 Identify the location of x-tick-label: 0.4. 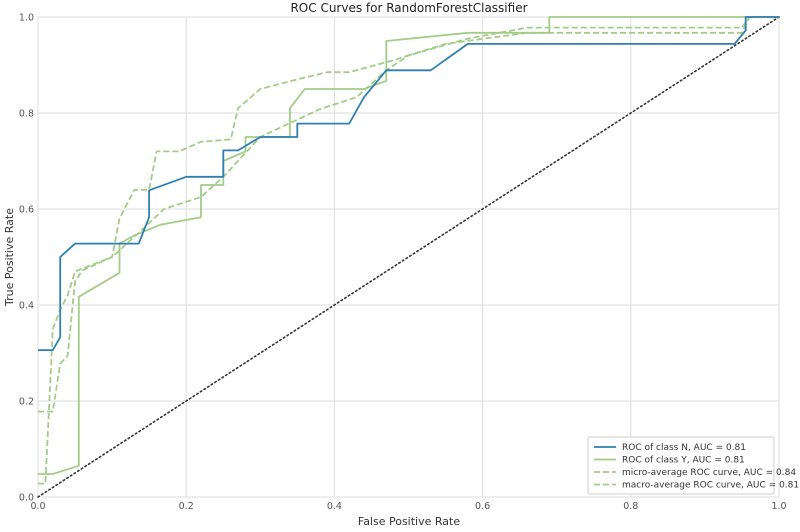
(334, 506).